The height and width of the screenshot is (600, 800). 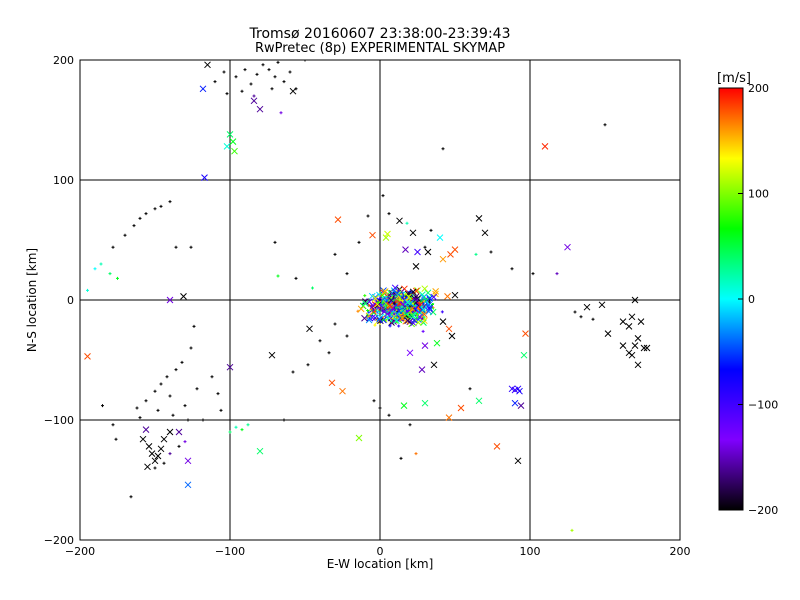 What do you see at coordinates (758, 299) in the screenshot?
I see `colorbar-ticks: 200 100 0 −100 −200` at bounding box center [758, 299].